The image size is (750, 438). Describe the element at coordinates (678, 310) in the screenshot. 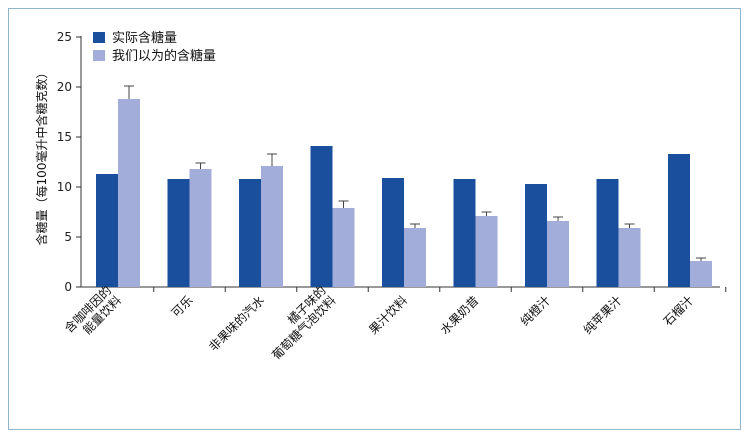

I see `x-category-label: 石榴汁` at that location.